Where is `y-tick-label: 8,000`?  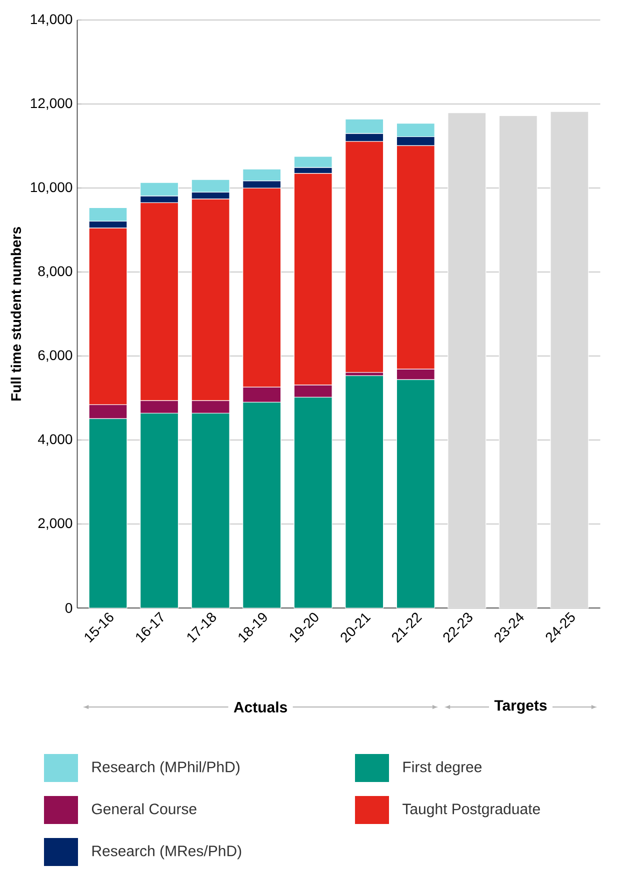
y-tick-label: 8,000 is located at coordinates (55, 272).